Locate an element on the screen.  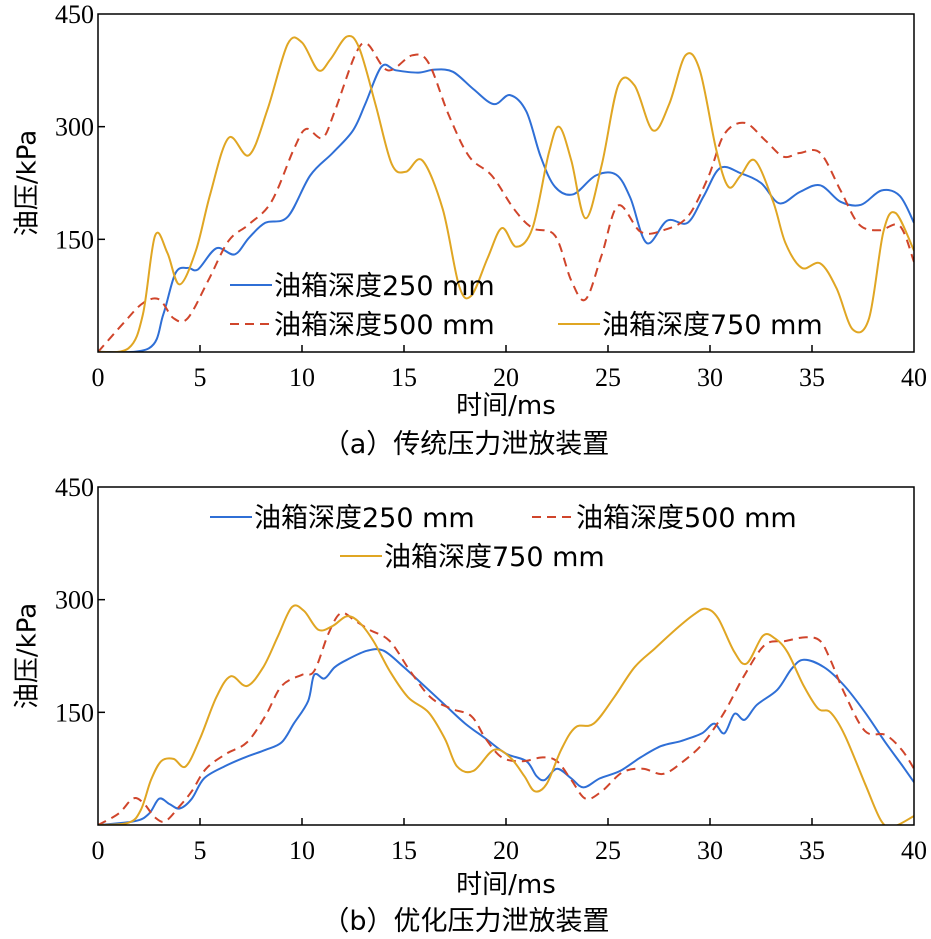
panel-caption: （a）传统压力泄放装置 is located at coordinates (466, 444).